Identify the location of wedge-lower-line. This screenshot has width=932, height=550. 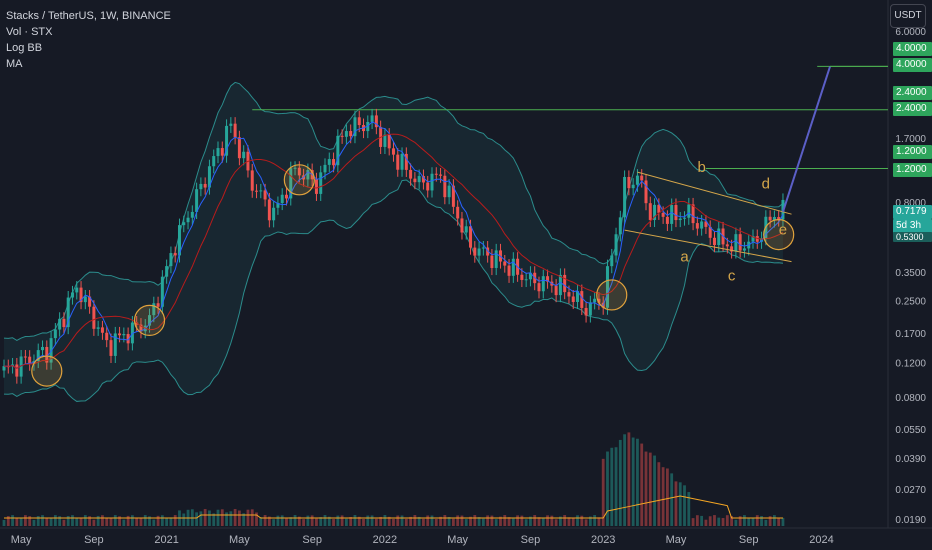
(708, 246).